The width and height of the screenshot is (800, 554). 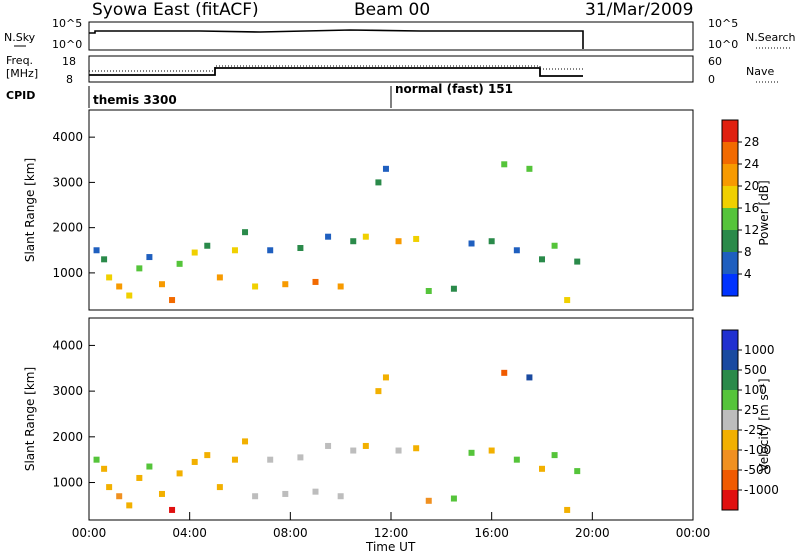 What do you see at coordinates (69, 61) in the screenshot?
I see `freq-tick-high: 18` at bounding box center [69, 61].